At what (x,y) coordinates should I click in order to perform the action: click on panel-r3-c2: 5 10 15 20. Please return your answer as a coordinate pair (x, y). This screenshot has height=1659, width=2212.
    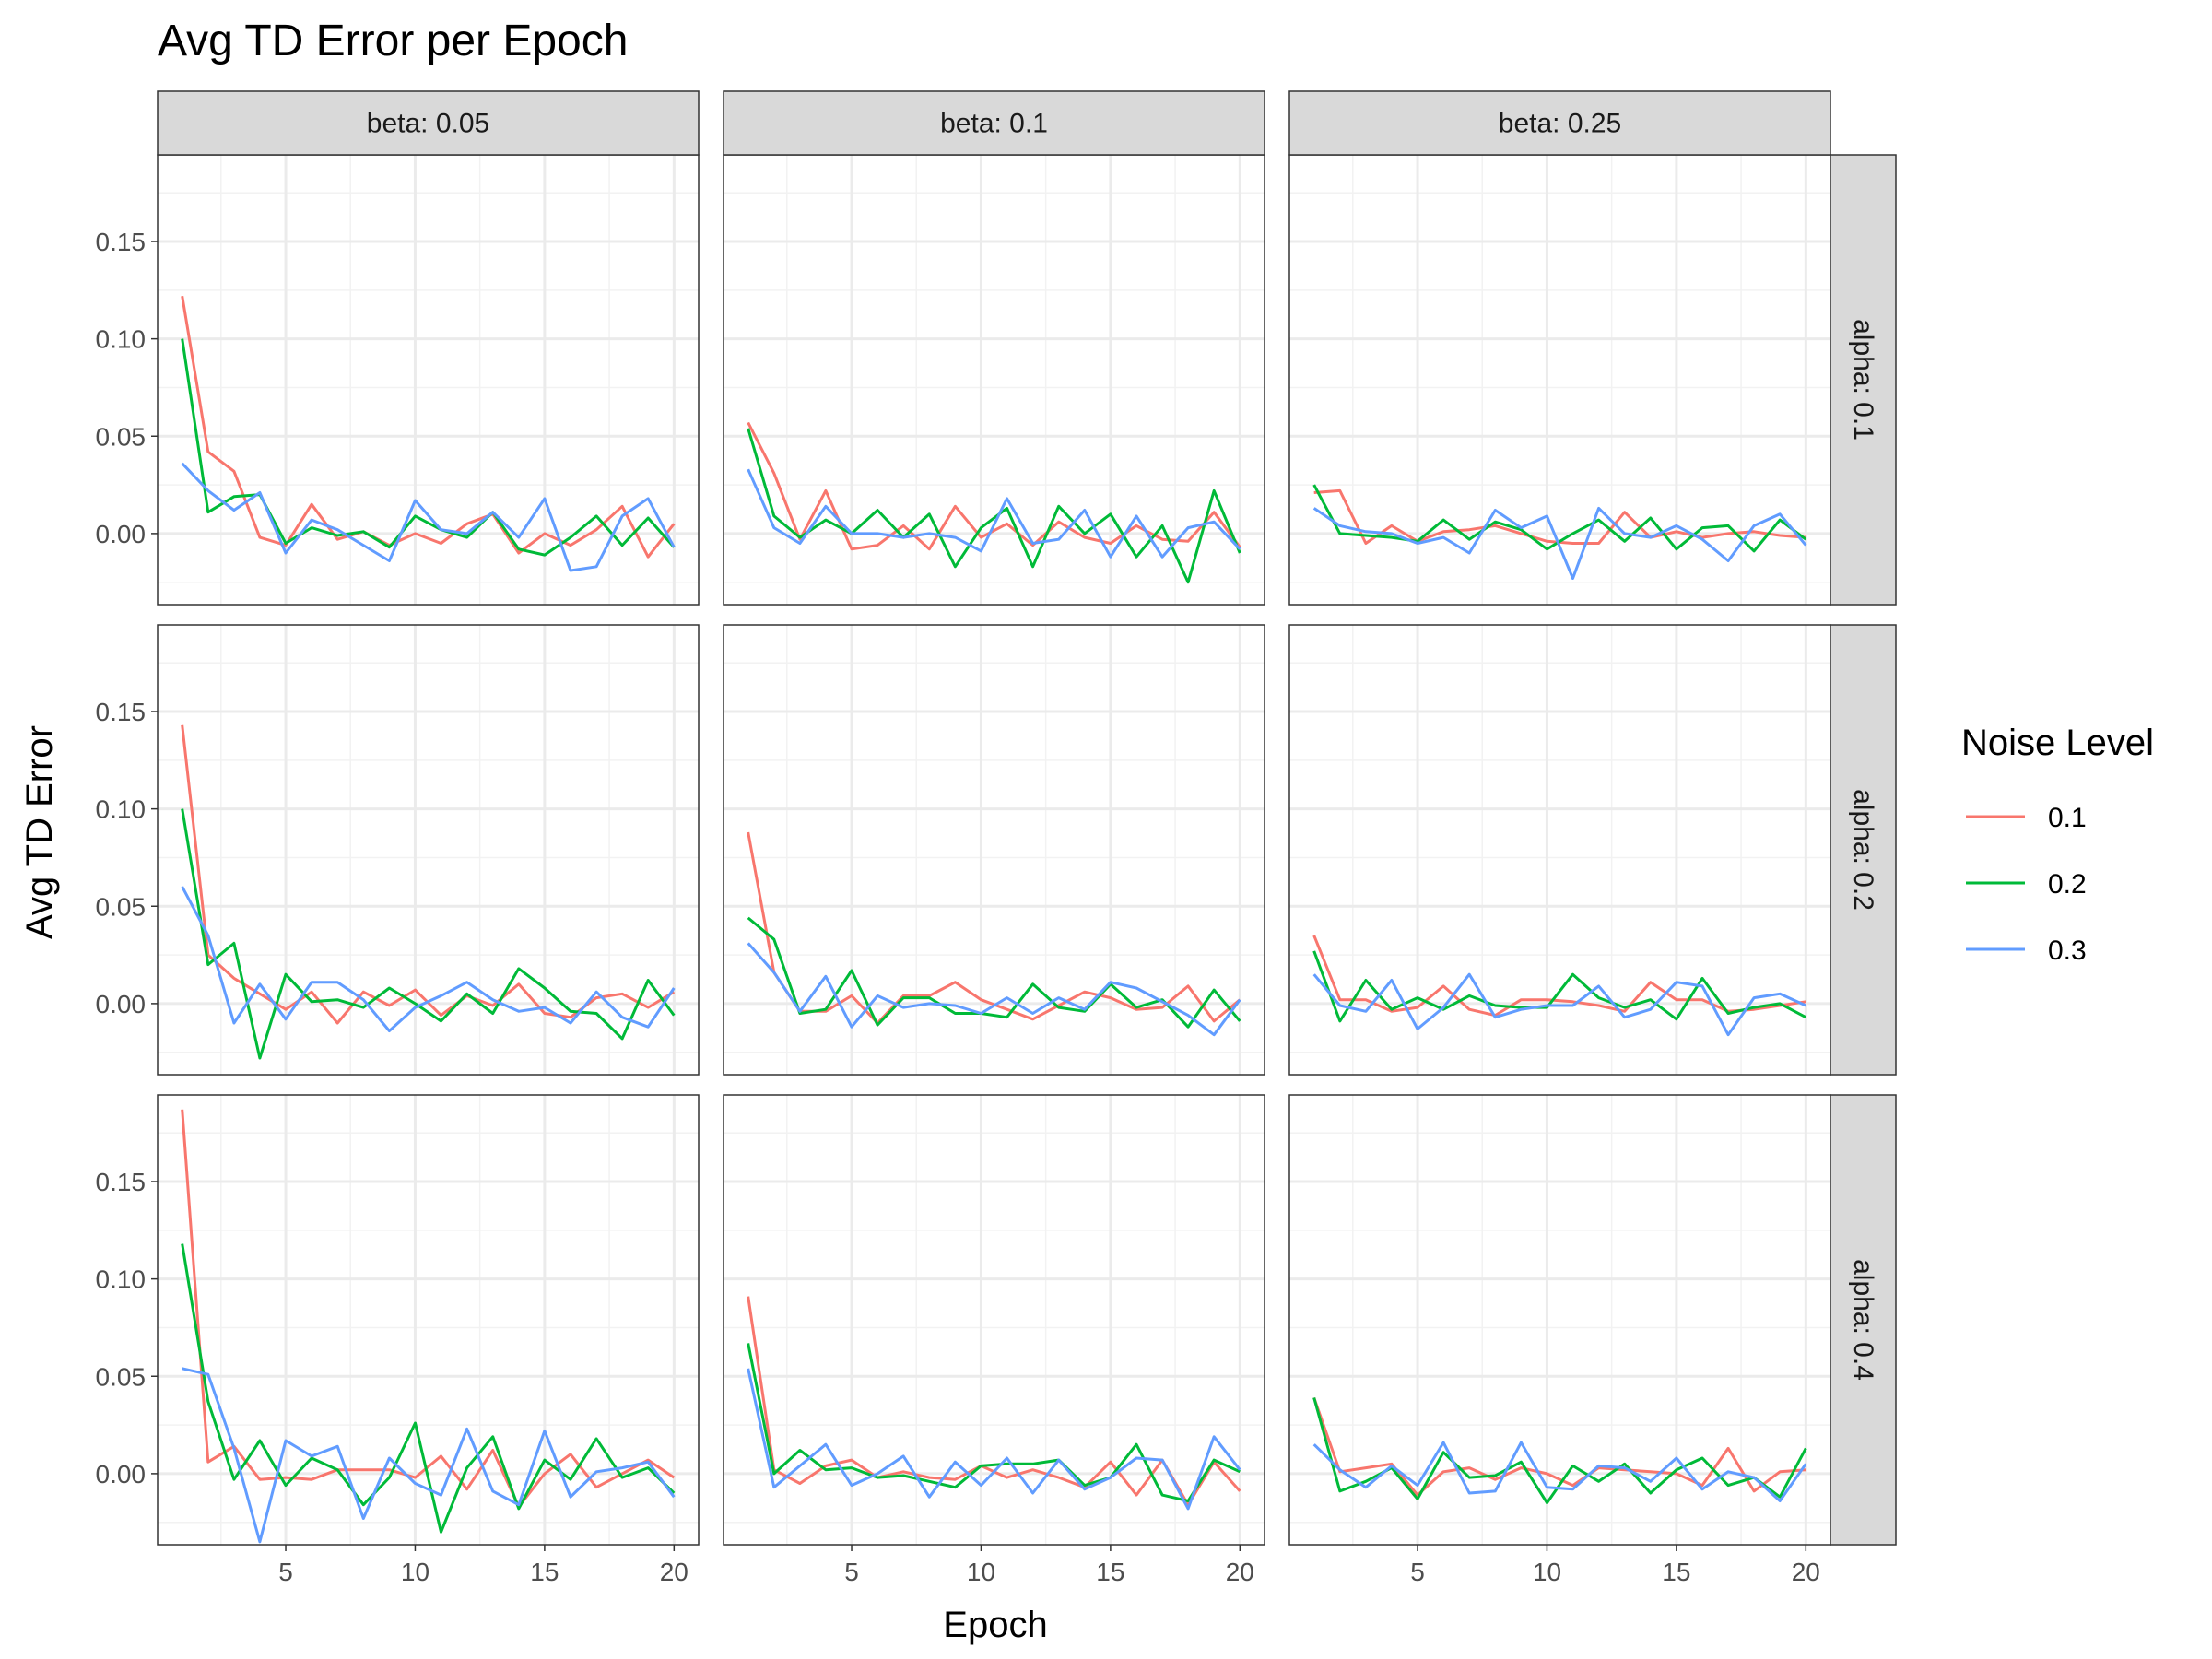
    Looking at the image, I should click on (994, 1340).